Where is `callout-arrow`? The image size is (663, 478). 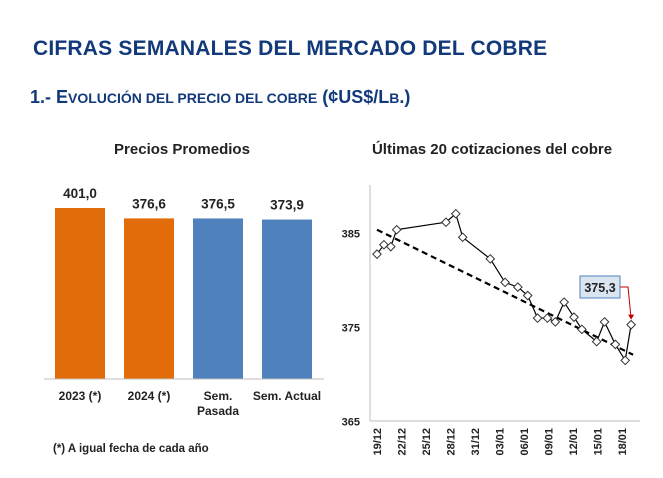
callout-arrow is located at coordinates (626, 302).